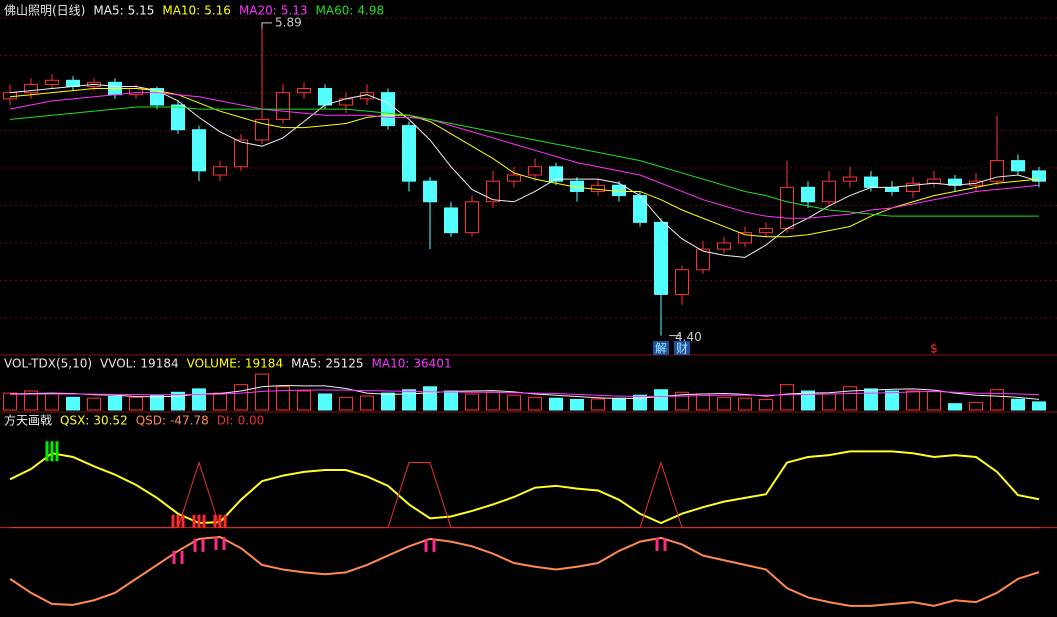 The height and width of the screenshot is (617, 1057). What do you see at coordinates (344, 364) in the screenshot?
I see `legend-value: 25125` at bounding box center [344, 364].